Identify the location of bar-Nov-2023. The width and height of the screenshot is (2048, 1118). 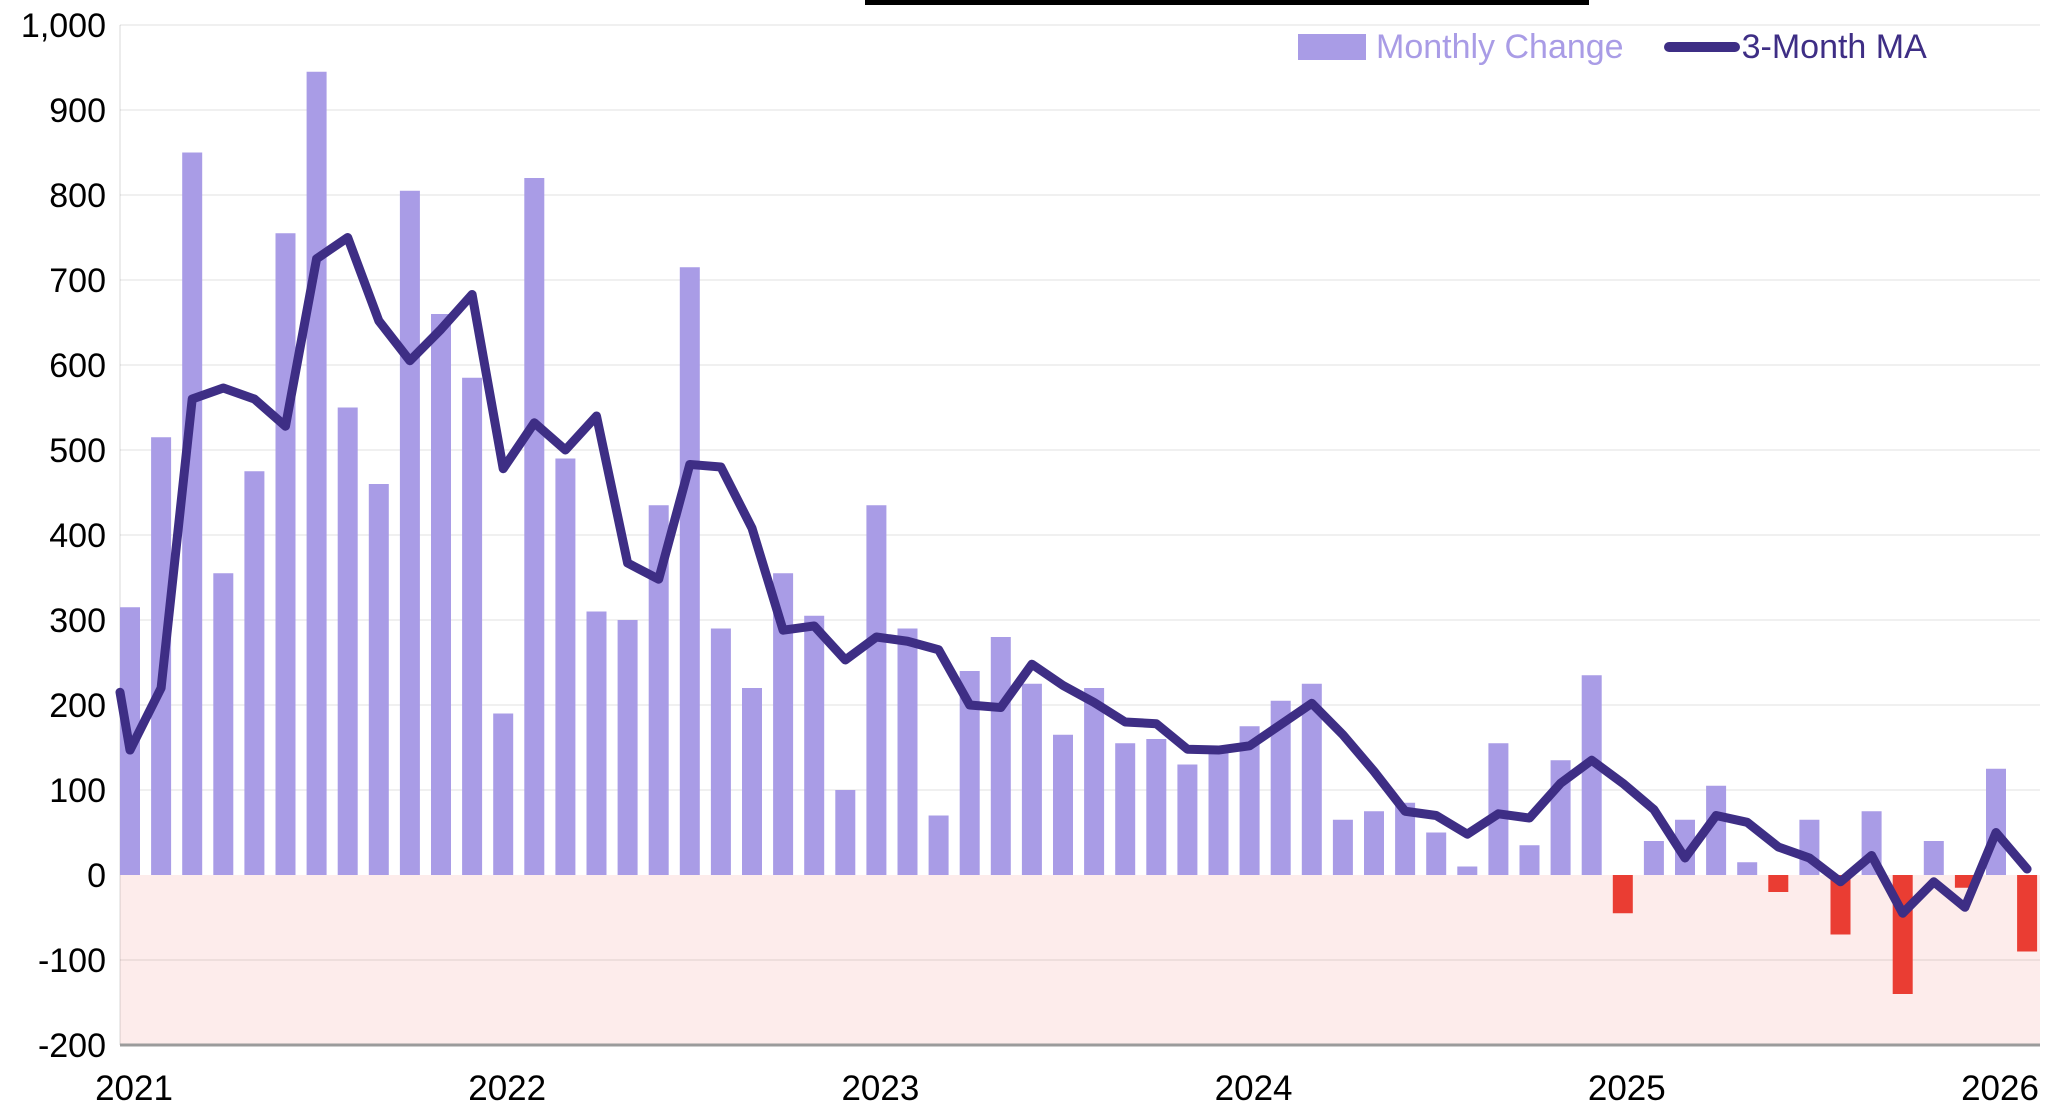
(1187, 819).